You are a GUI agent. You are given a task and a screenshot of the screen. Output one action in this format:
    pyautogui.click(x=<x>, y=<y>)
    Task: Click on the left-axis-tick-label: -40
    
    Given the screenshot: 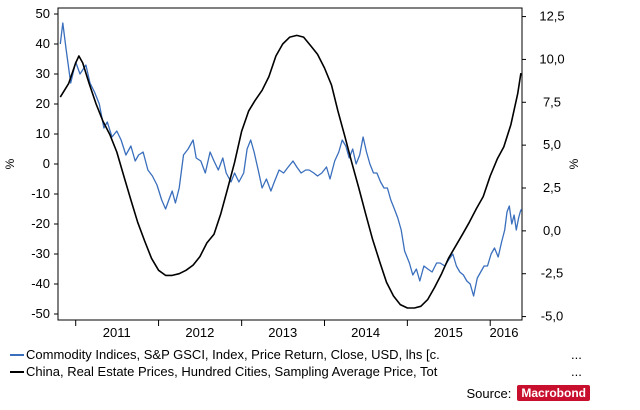 What is the action you would take?
    pyautogui.click(x=40, y=283)
    